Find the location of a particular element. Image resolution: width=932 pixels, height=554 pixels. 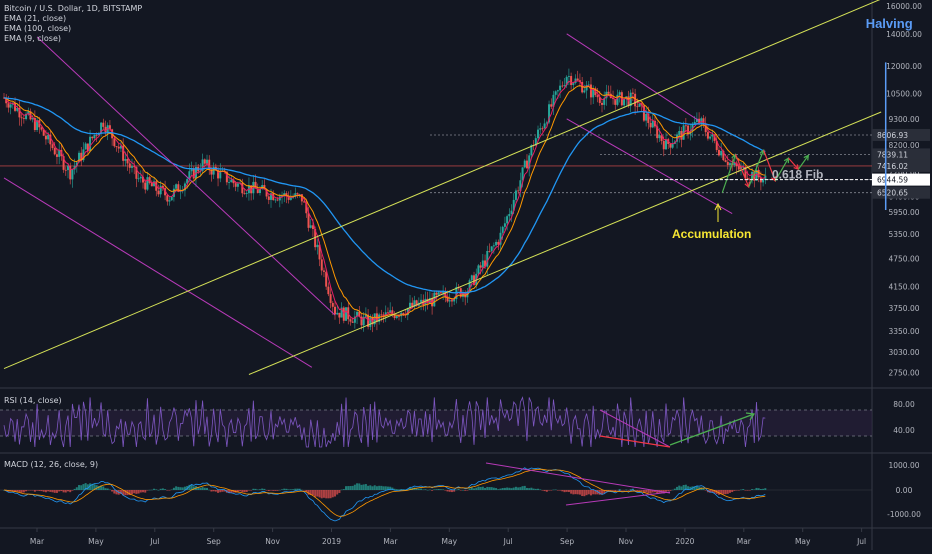

x-tick-label: Sep is located at coordinates (214, 541).